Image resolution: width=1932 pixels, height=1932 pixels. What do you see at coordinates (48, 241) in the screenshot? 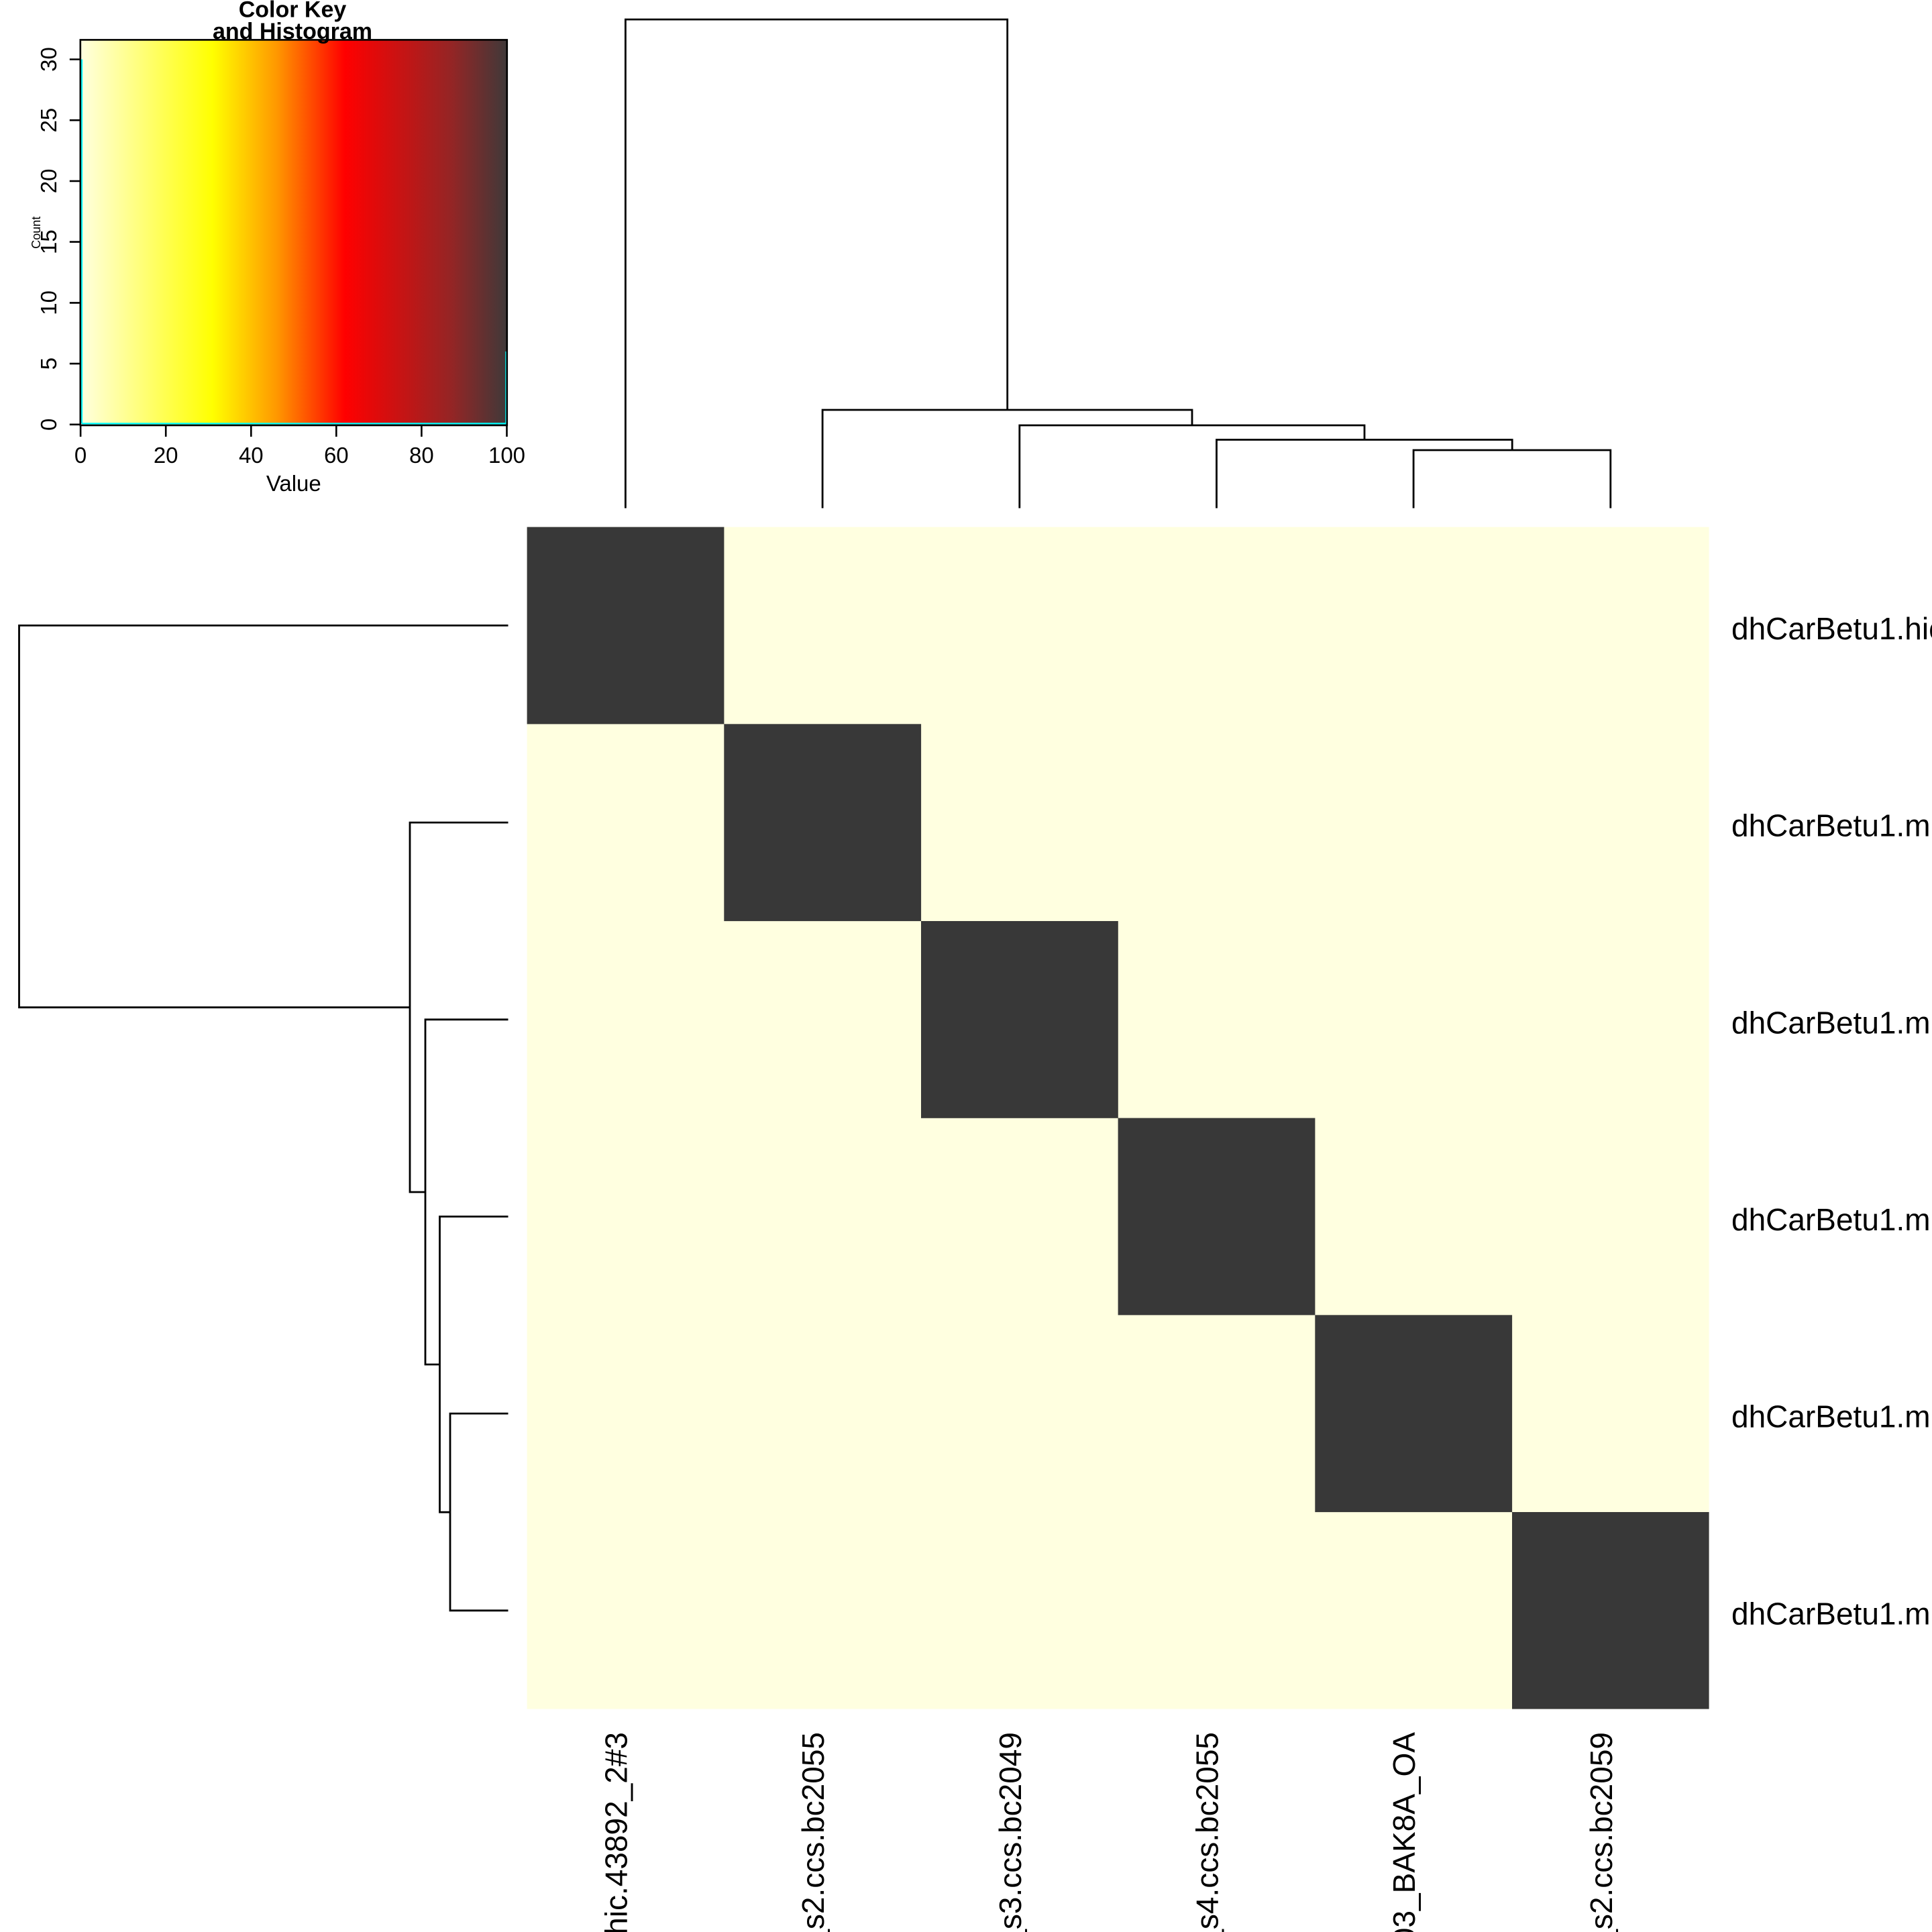
I see `svg-text: 15` at bounding box center [48, 241].